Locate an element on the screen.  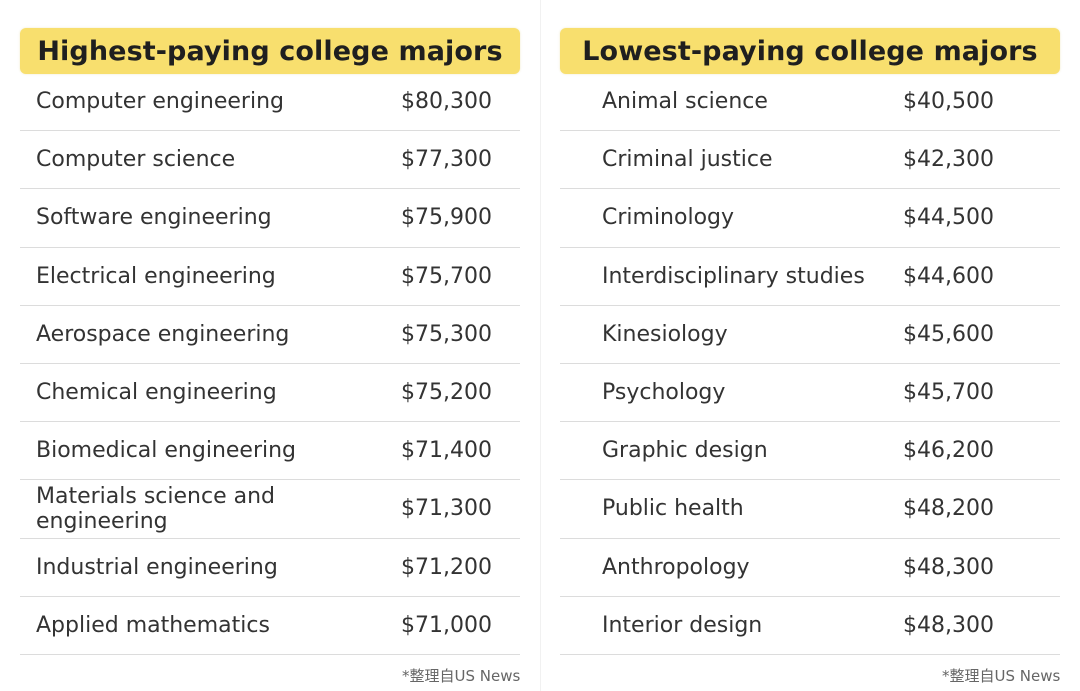
major-name: Interdisciplinary studies is located at coordinates (733, 276).